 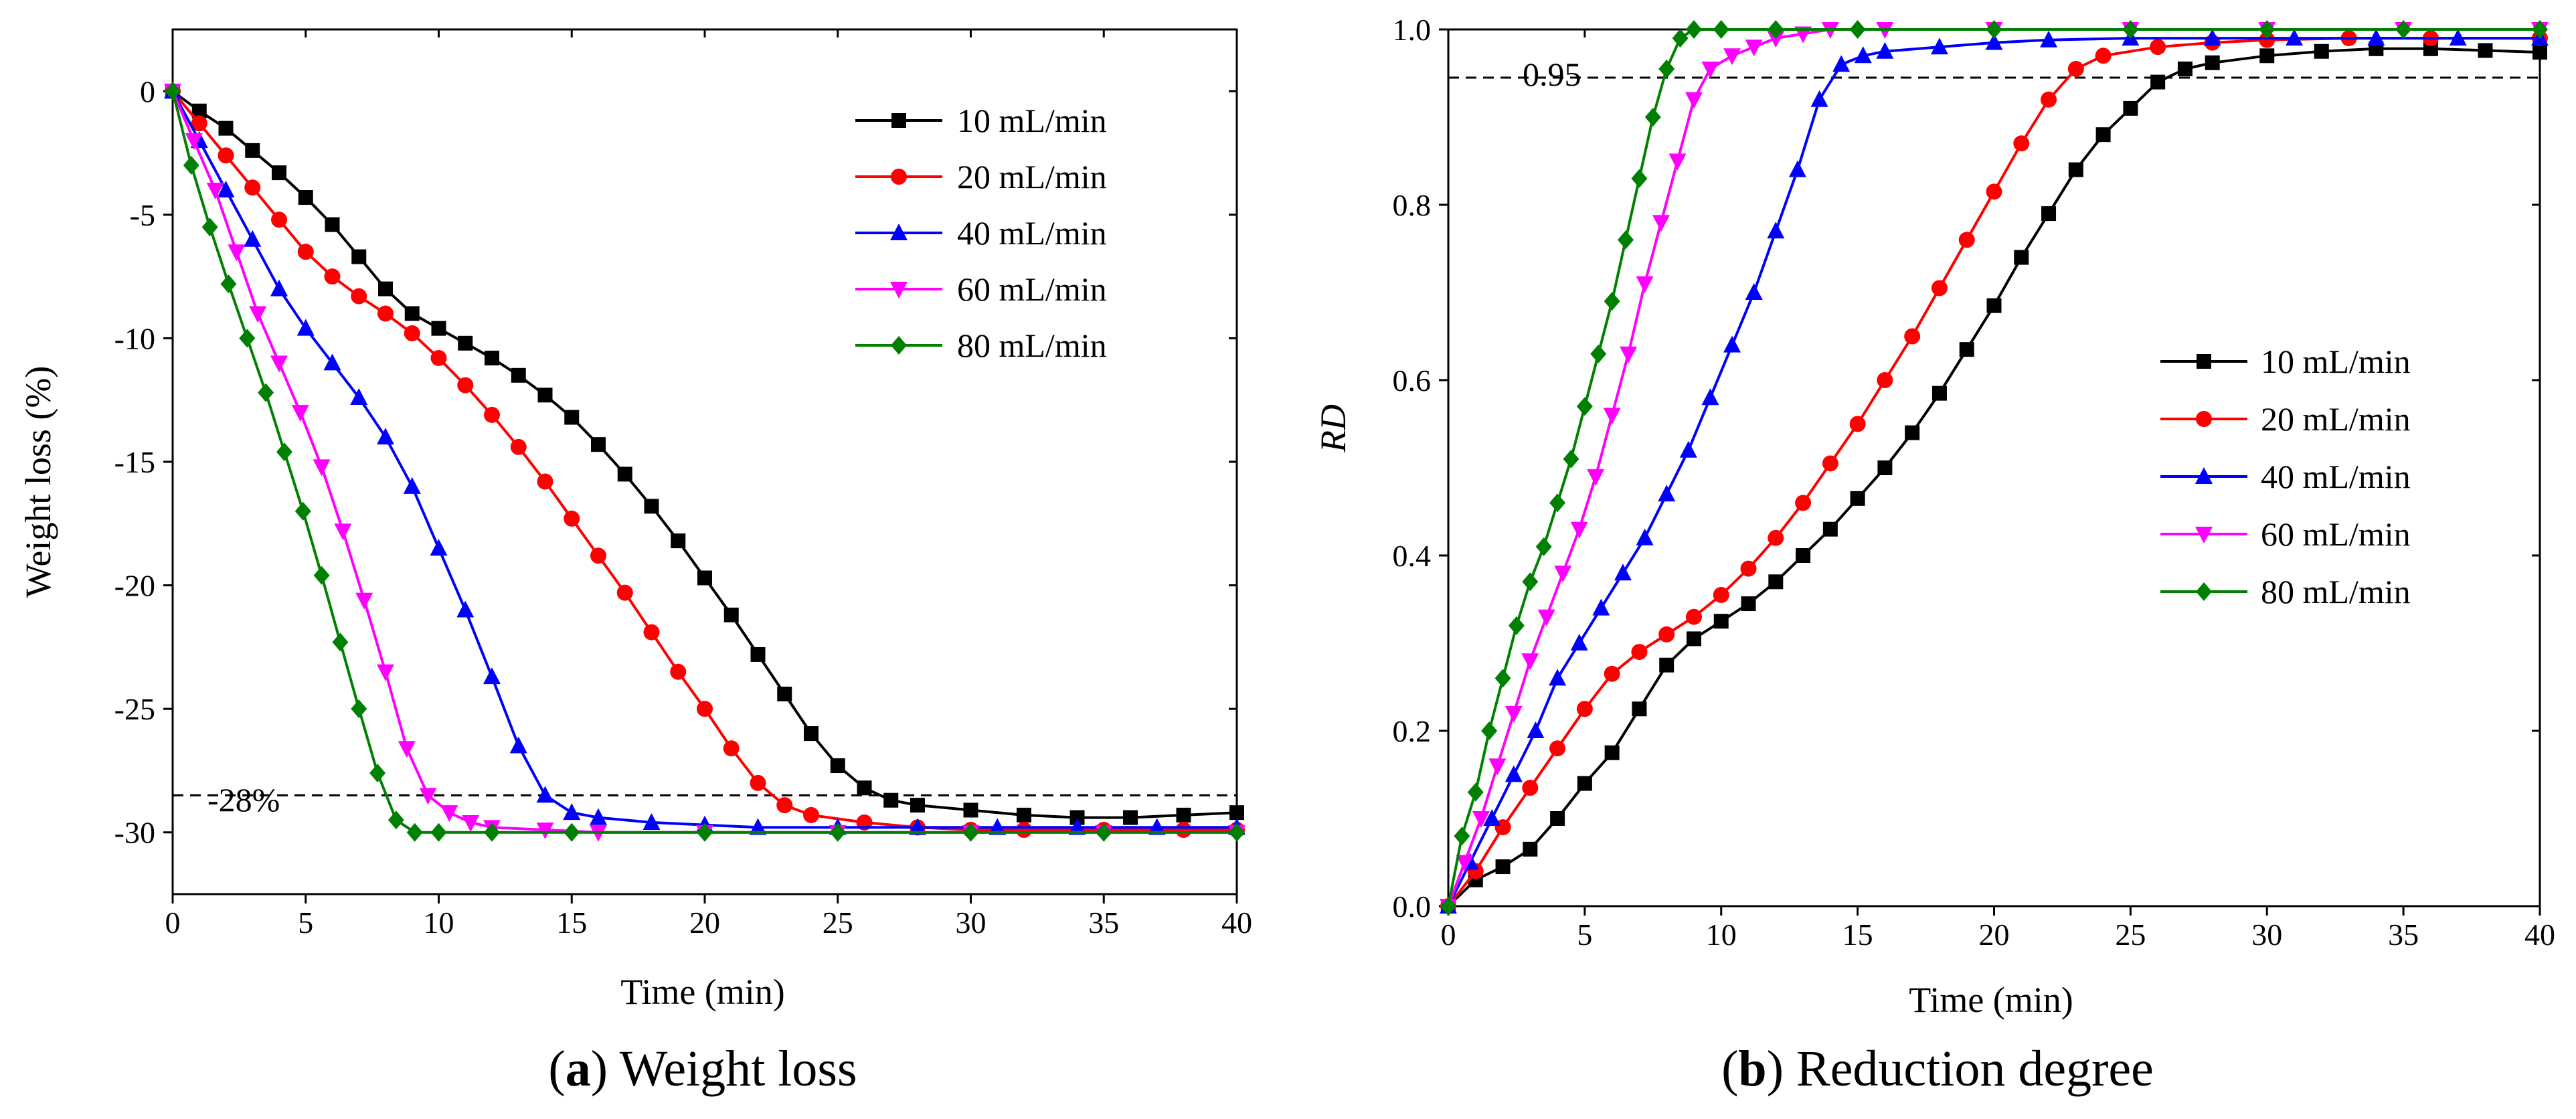 I want to click on panel-a-legend-entry: 20 mL/min, so click(x=981, y=177).